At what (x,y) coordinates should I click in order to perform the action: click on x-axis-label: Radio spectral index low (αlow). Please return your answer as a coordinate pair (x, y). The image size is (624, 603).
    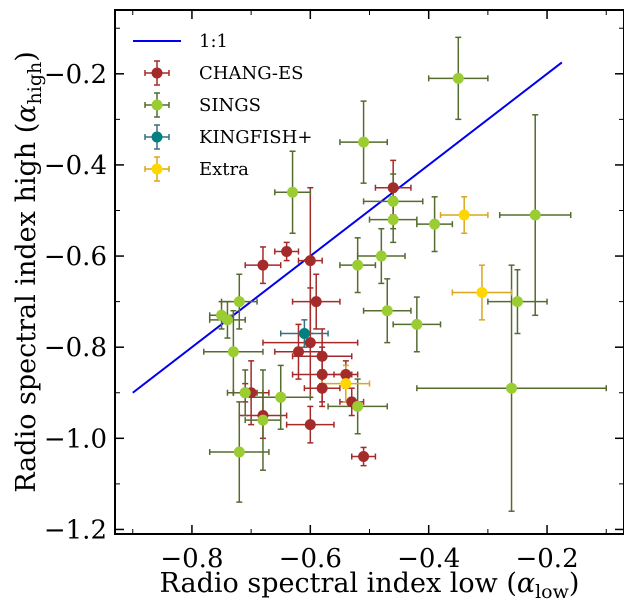
    Looking at the image, I should click on (370, 585).